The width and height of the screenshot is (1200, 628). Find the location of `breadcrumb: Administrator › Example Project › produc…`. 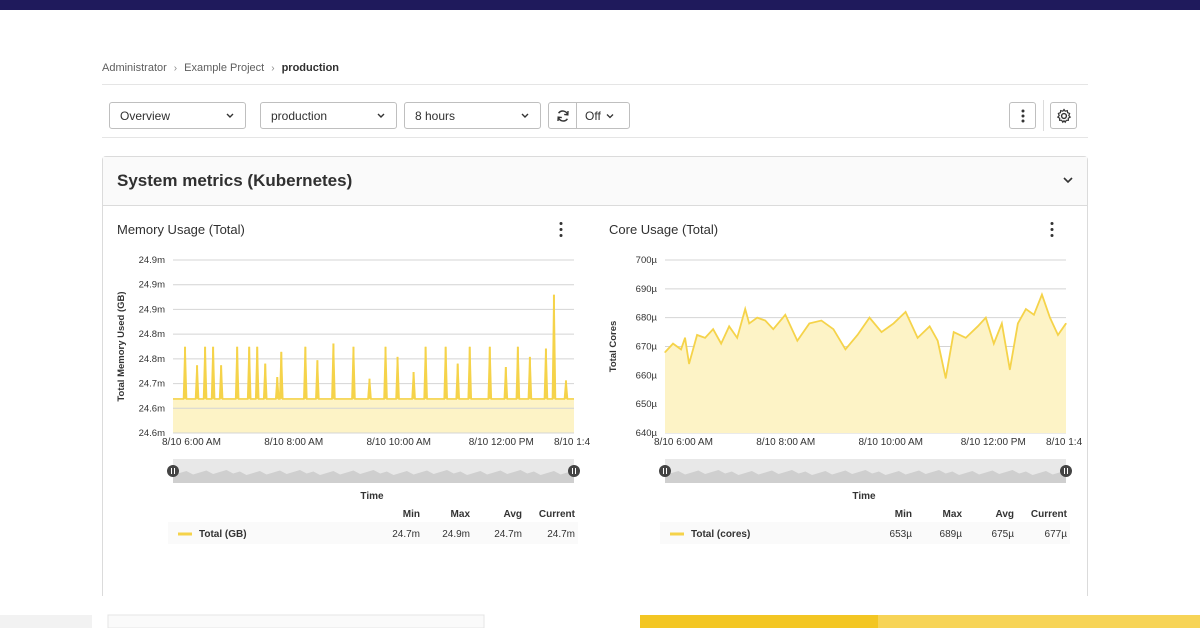

breadcrumb: Administrator › Example Project › produc… is located at coordinates (220, 68).